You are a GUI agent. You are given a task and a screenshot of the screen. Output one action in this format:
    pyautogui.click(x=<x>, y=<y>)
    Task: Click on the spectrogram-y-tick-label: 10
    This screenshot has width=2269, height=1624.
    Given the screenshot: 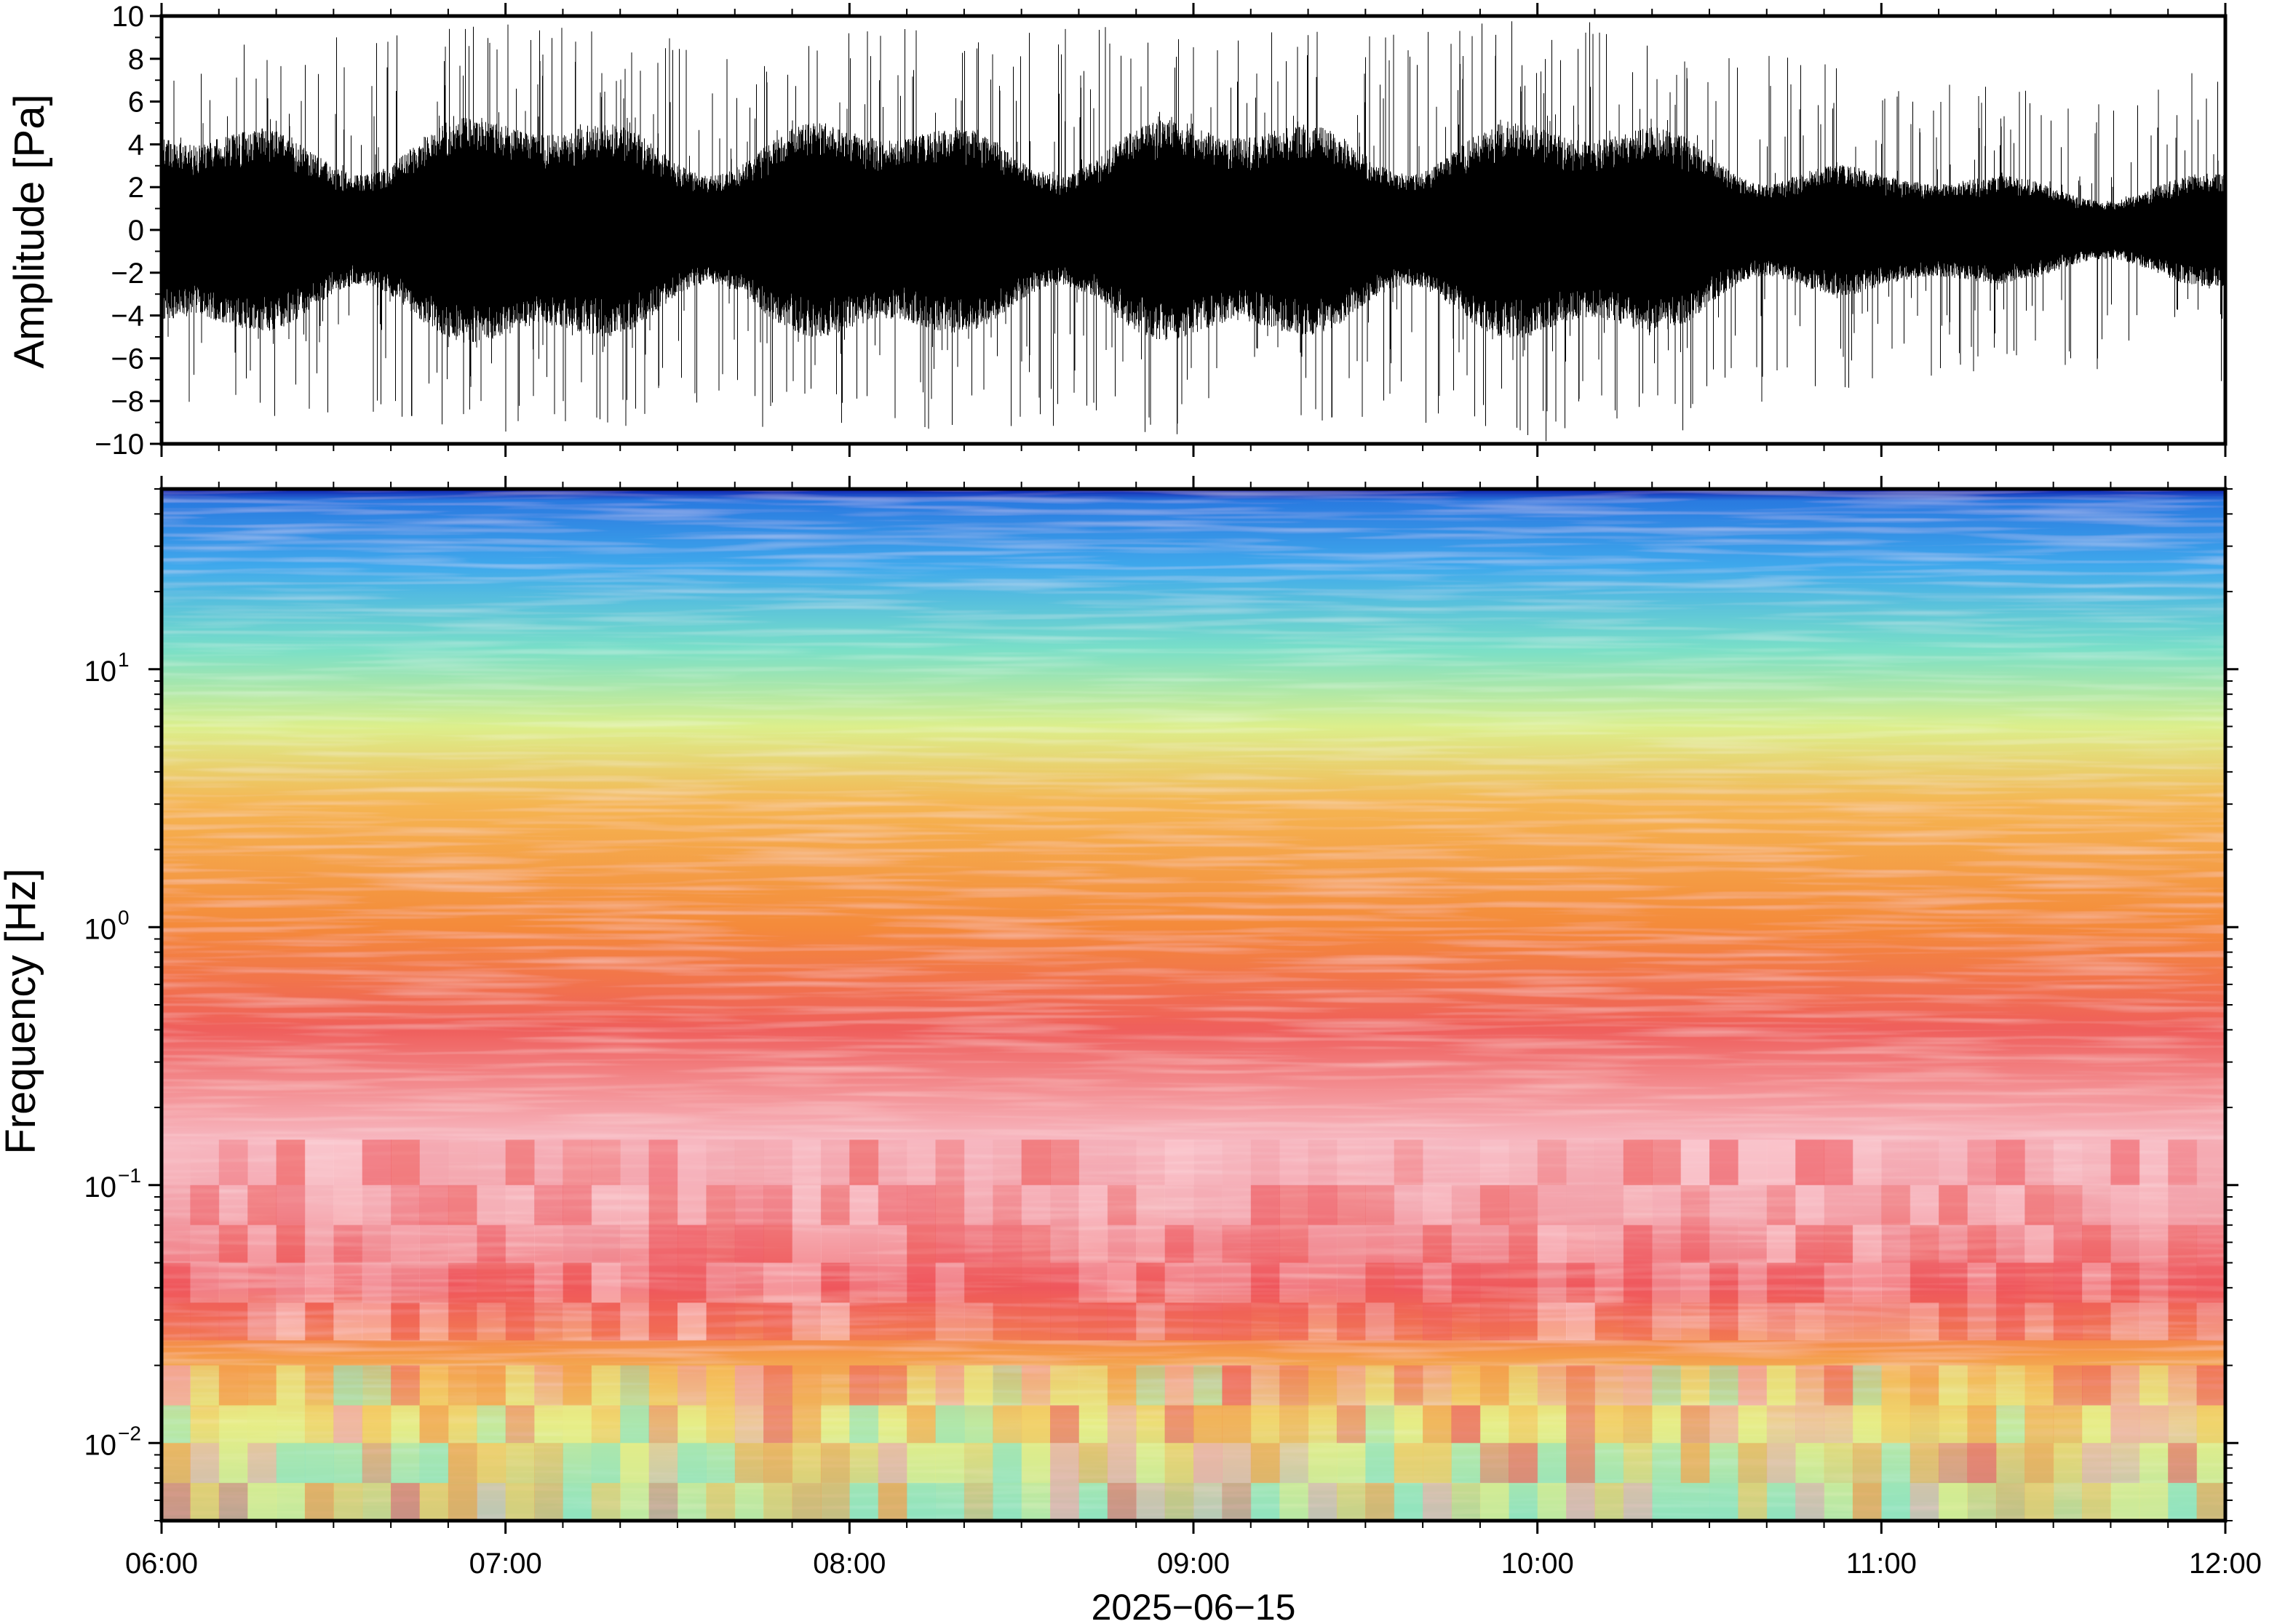 What is the action you would take?
    pyautogui.click(x=101, y=672)
    